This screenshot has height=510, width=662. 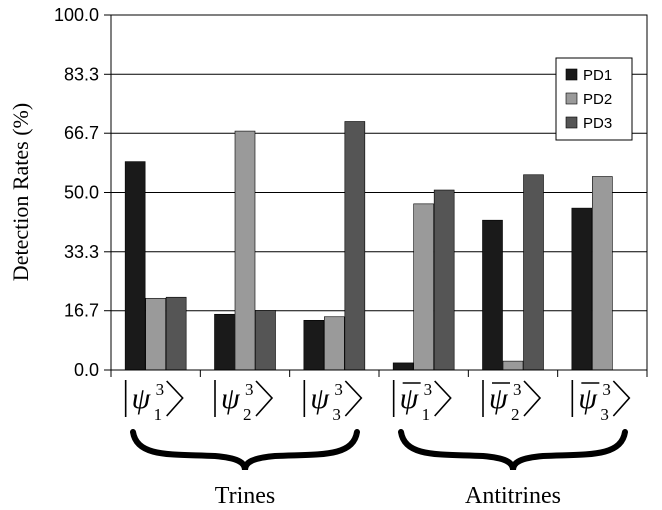 What do you see at coordinates (601, 402) in the screenshot?
I see `category-label-6: ψ 3 3` at bounding box center [601, 402].